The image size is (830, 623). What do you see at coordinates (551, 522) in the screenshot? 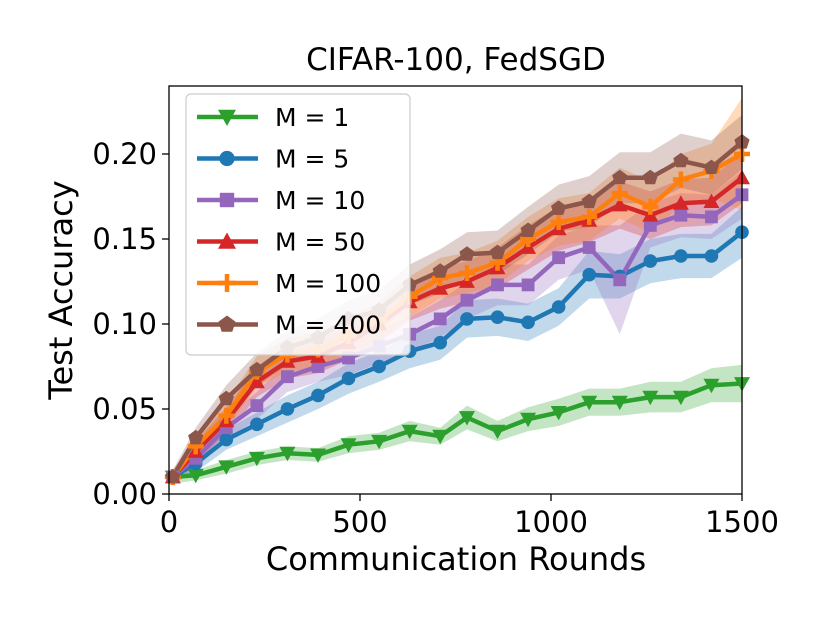
I see `x-tick-label-2: 1000` at bounding box center [551, 522].